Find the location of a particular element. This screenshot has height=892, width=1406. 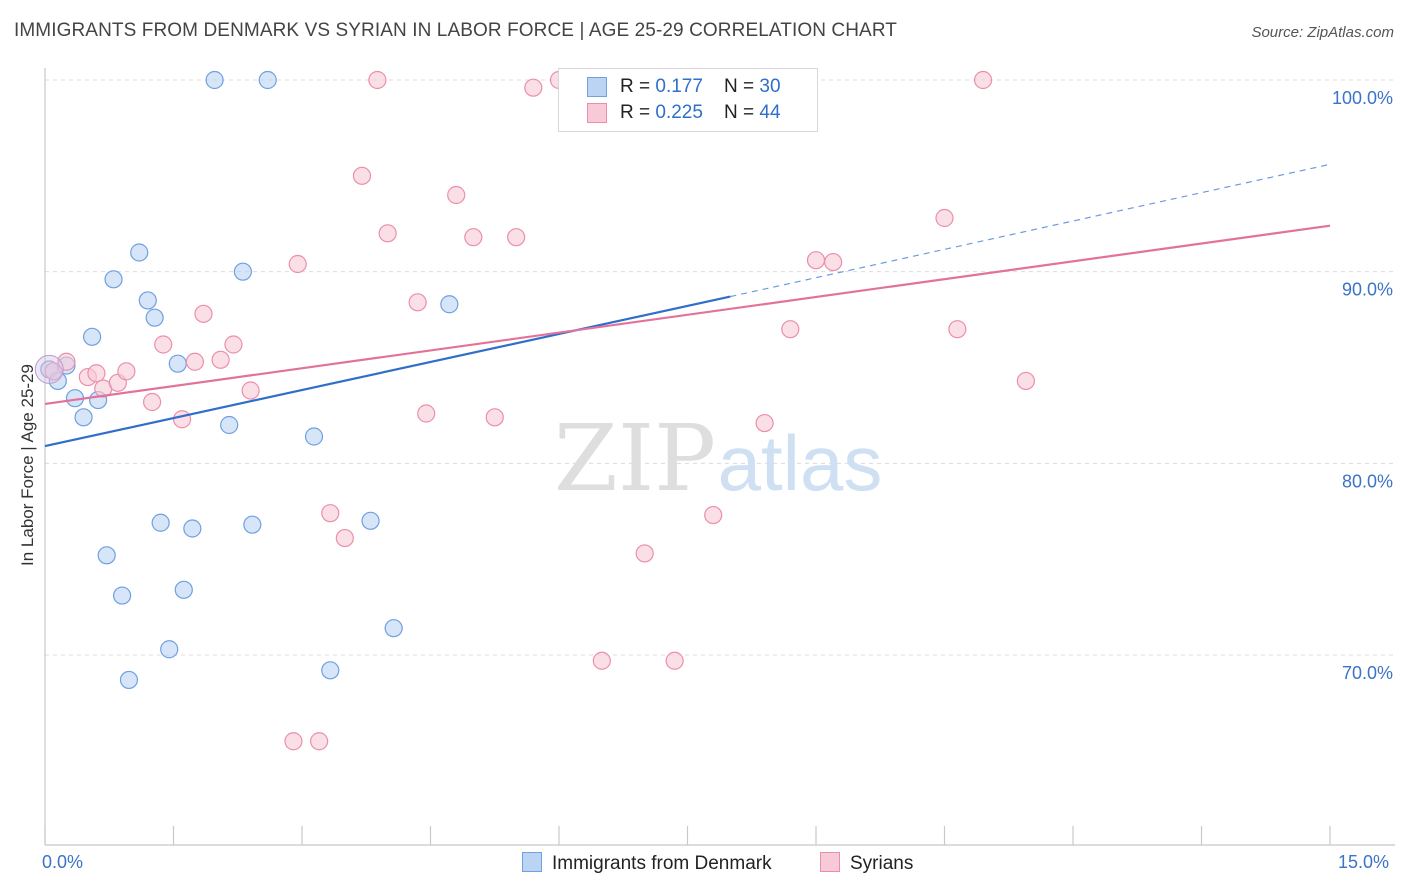

y-tick-label: 70.0% is located at coordinates (1367, 673).